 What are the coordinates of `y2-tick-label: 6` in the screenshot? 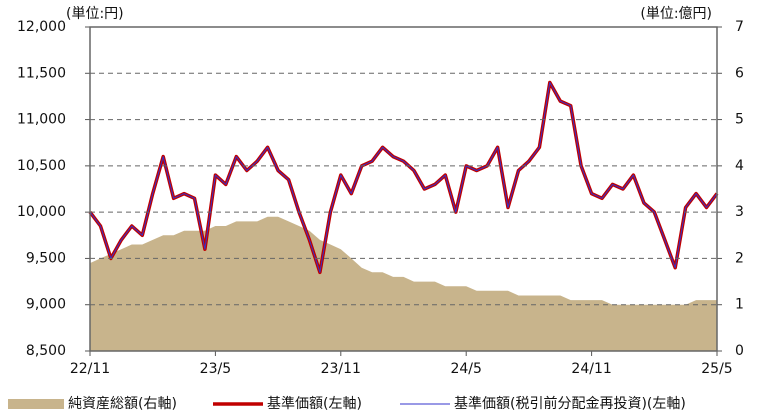 It's located at (739, 73).